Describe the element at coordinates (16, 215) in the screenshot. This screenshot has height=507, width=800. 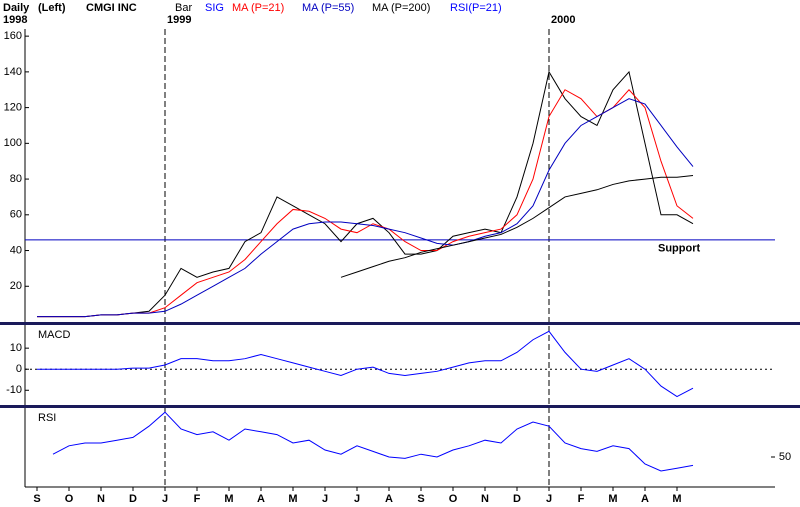
I see `y-tick-label: 60` at that location.